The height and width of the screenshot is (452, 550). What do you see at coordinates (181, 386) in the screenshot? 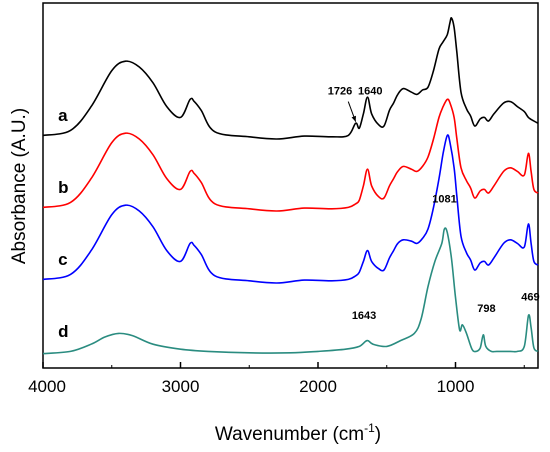
I see `x-tick-label: 3000` at bounding box center [181, 386].